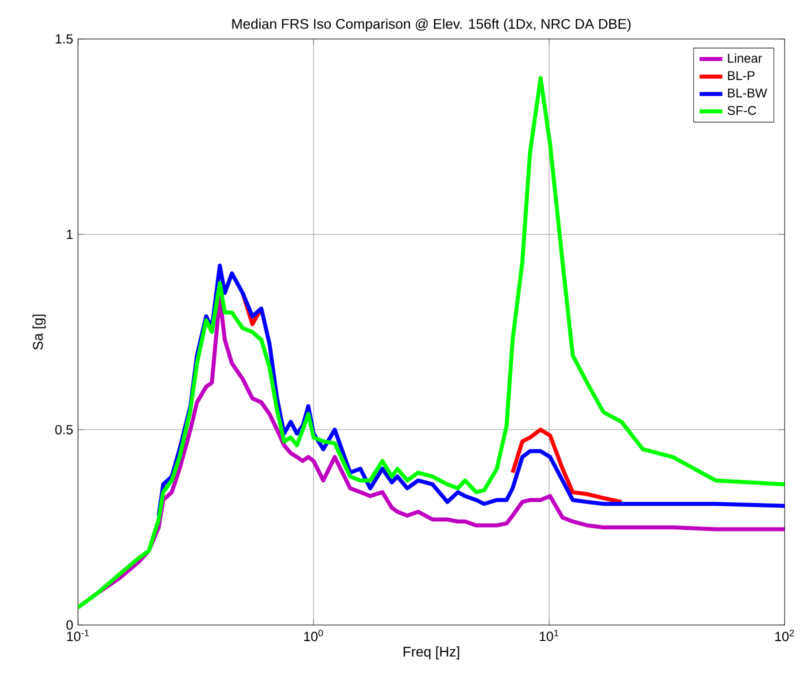 This screenshot has width=802, height=687. What do you see at coordinates (742, 110) in the screenshot?
I see `legend-label: SF-C` at bounding box center [742, 110].